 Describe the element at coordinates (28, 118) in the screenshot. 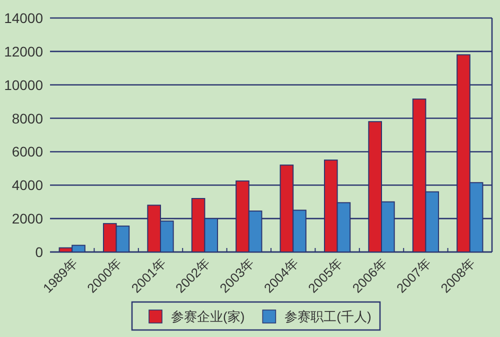

I see `y-tick-label: 8000` at that location.